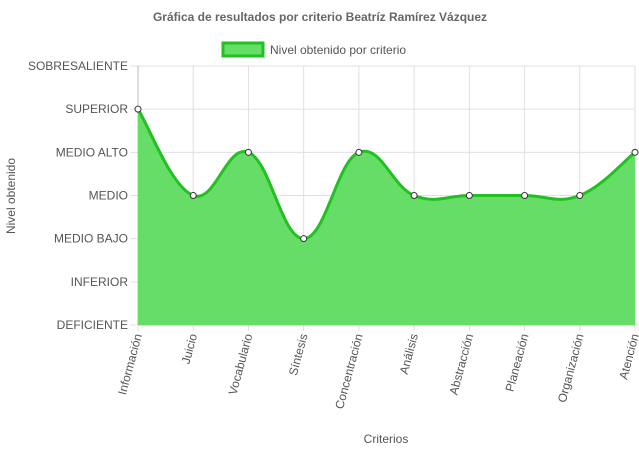  What do you see at coordinates (138, 109) in the screenshot?
I see `data-point-información` at bounding box center [138, 109].